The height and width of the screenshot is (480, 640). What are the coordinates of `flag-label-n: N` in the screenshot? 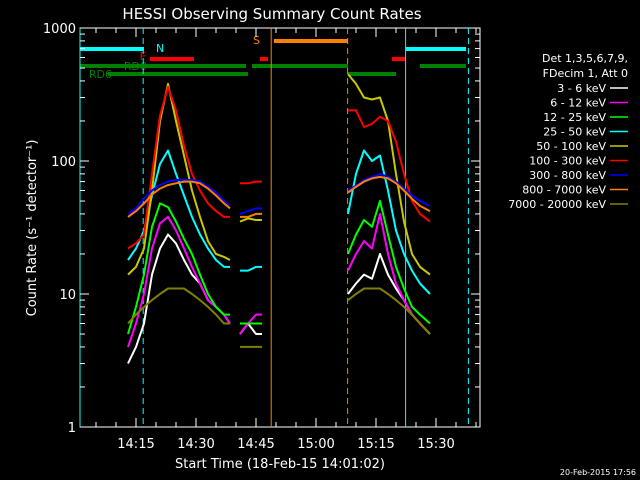 It's located at (160, 48).